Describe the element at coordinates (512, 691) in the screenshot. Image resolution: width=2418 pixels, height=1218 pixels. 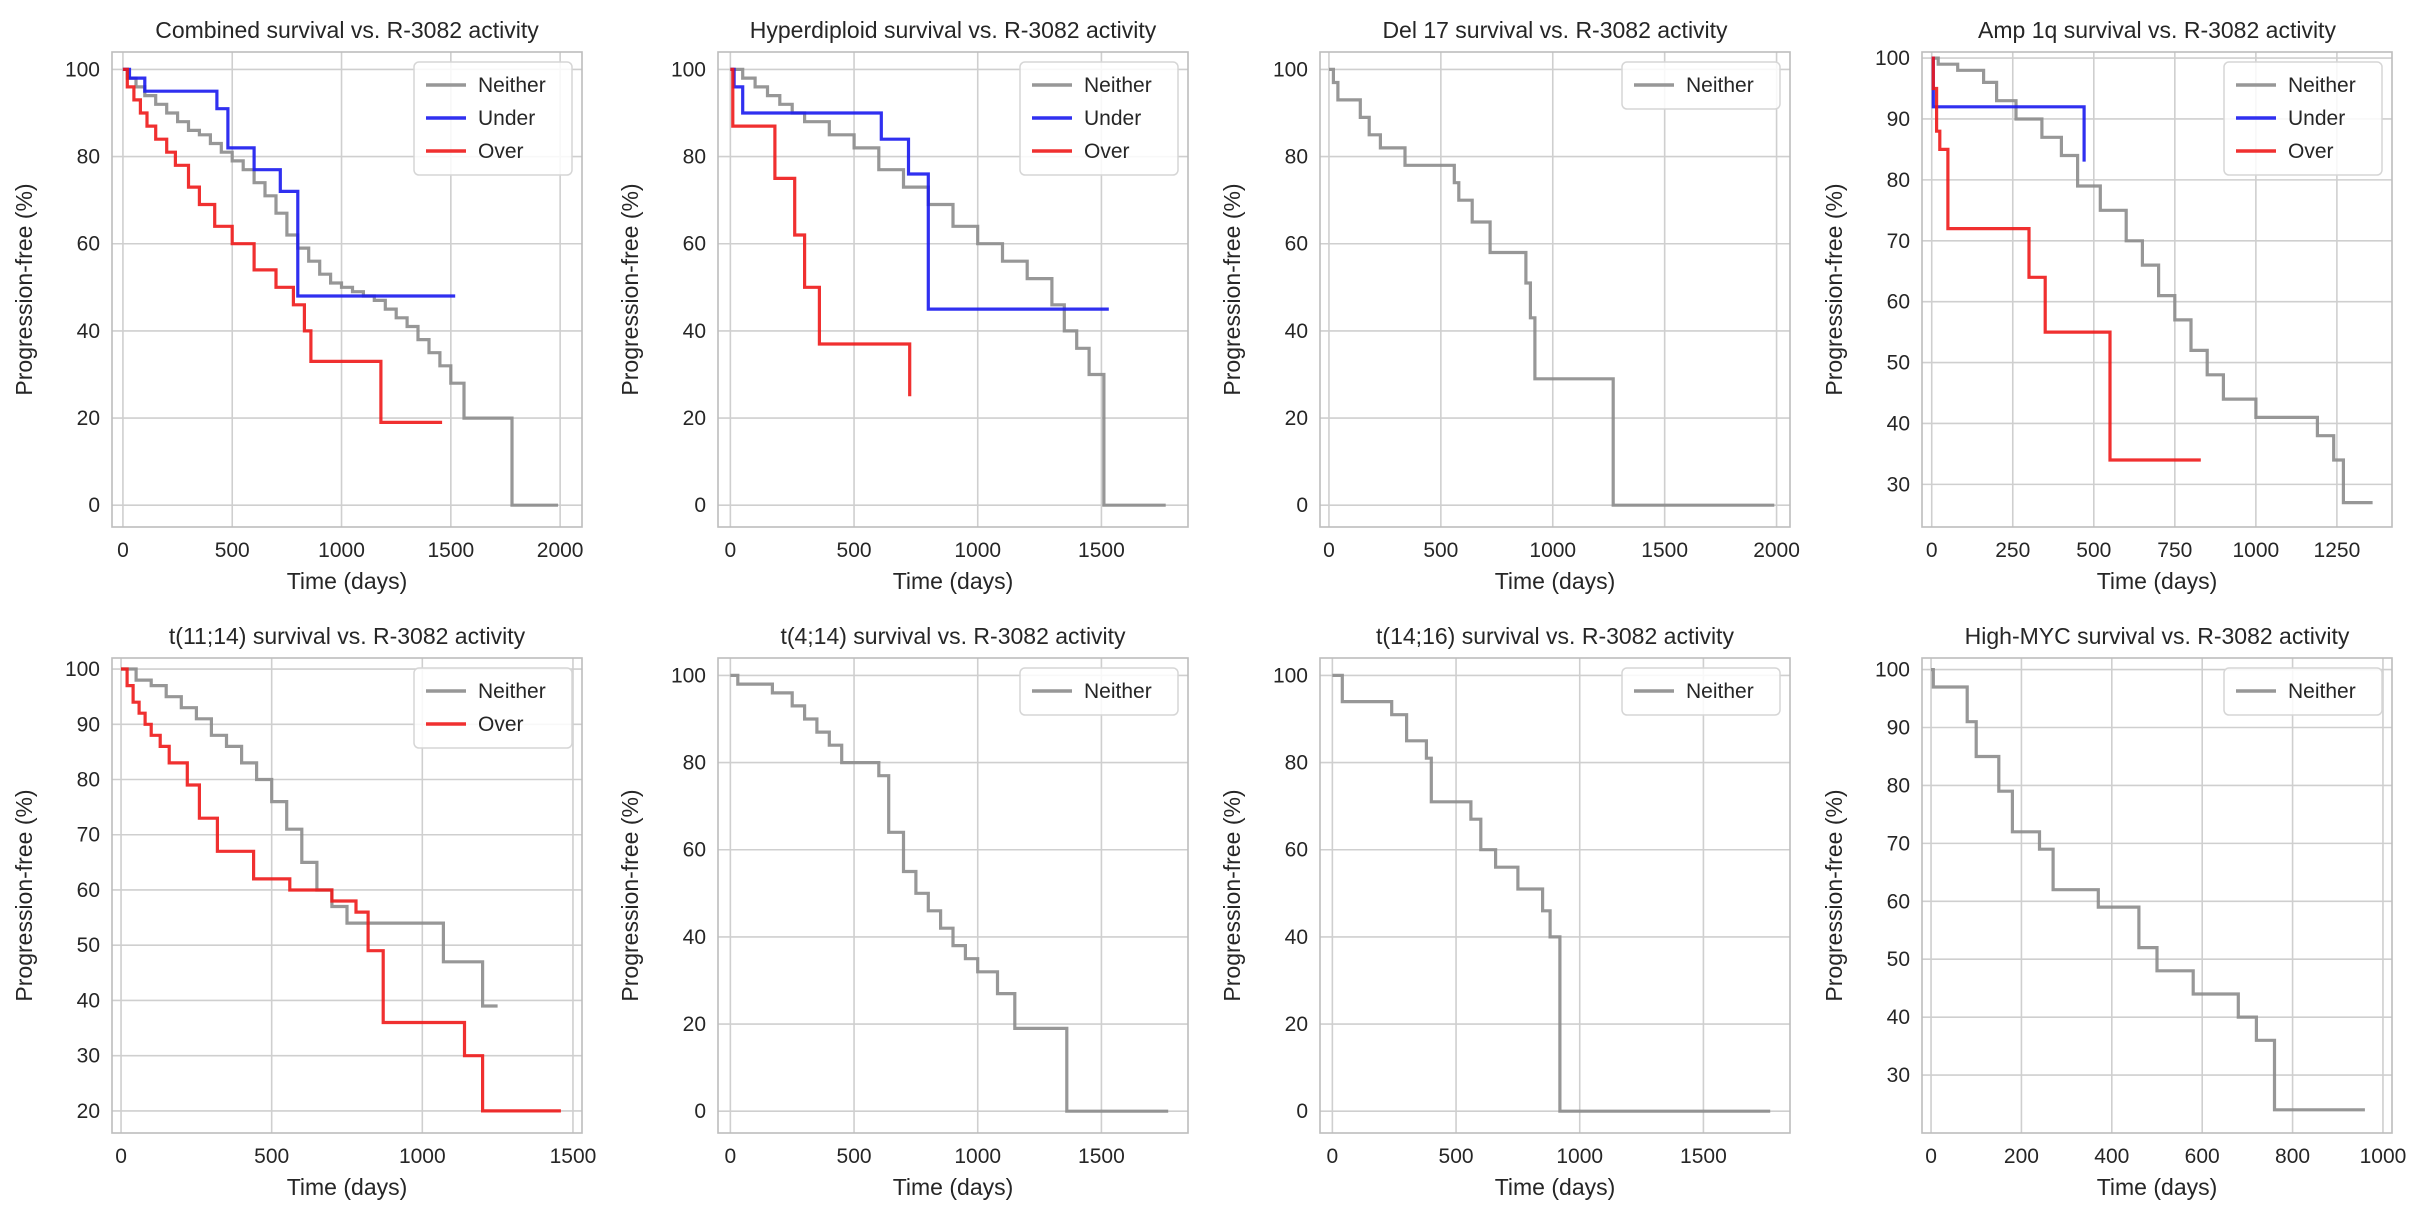
I see `legend-label-neither: Neither` at that location.